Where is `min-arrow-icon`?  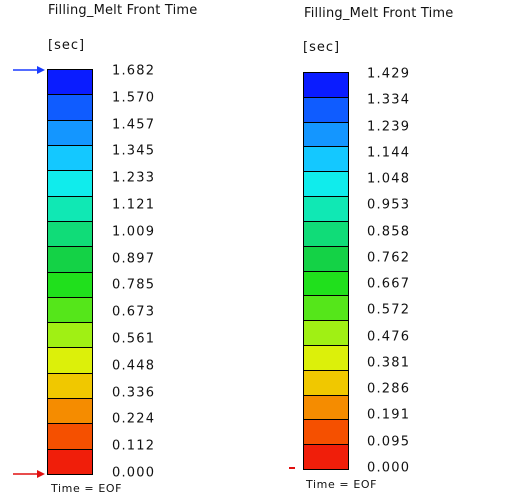
min-arrow-icon is located at coordinates (29, 474).